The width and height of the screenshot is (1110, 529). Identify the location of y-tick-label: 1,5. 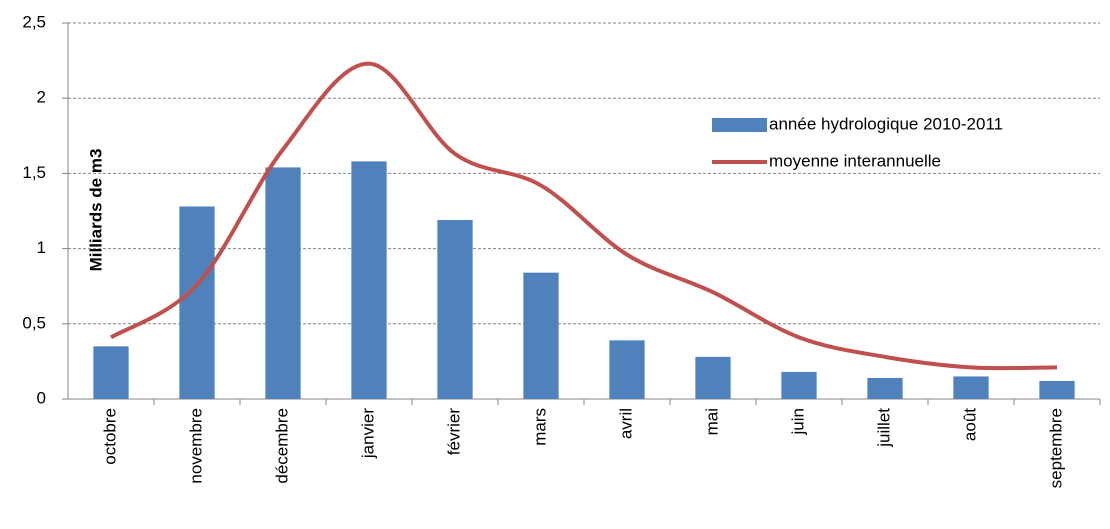
(34, 172).